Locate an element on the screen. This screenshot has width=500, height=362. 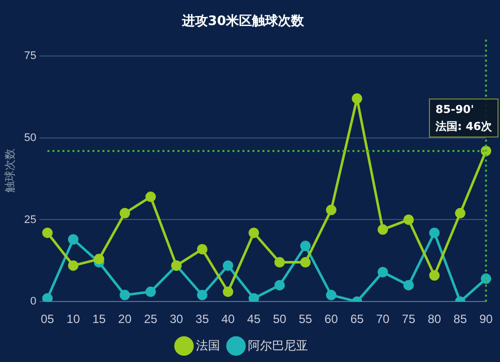
x-tick-label: 30 is located at coordinates (177, 319).